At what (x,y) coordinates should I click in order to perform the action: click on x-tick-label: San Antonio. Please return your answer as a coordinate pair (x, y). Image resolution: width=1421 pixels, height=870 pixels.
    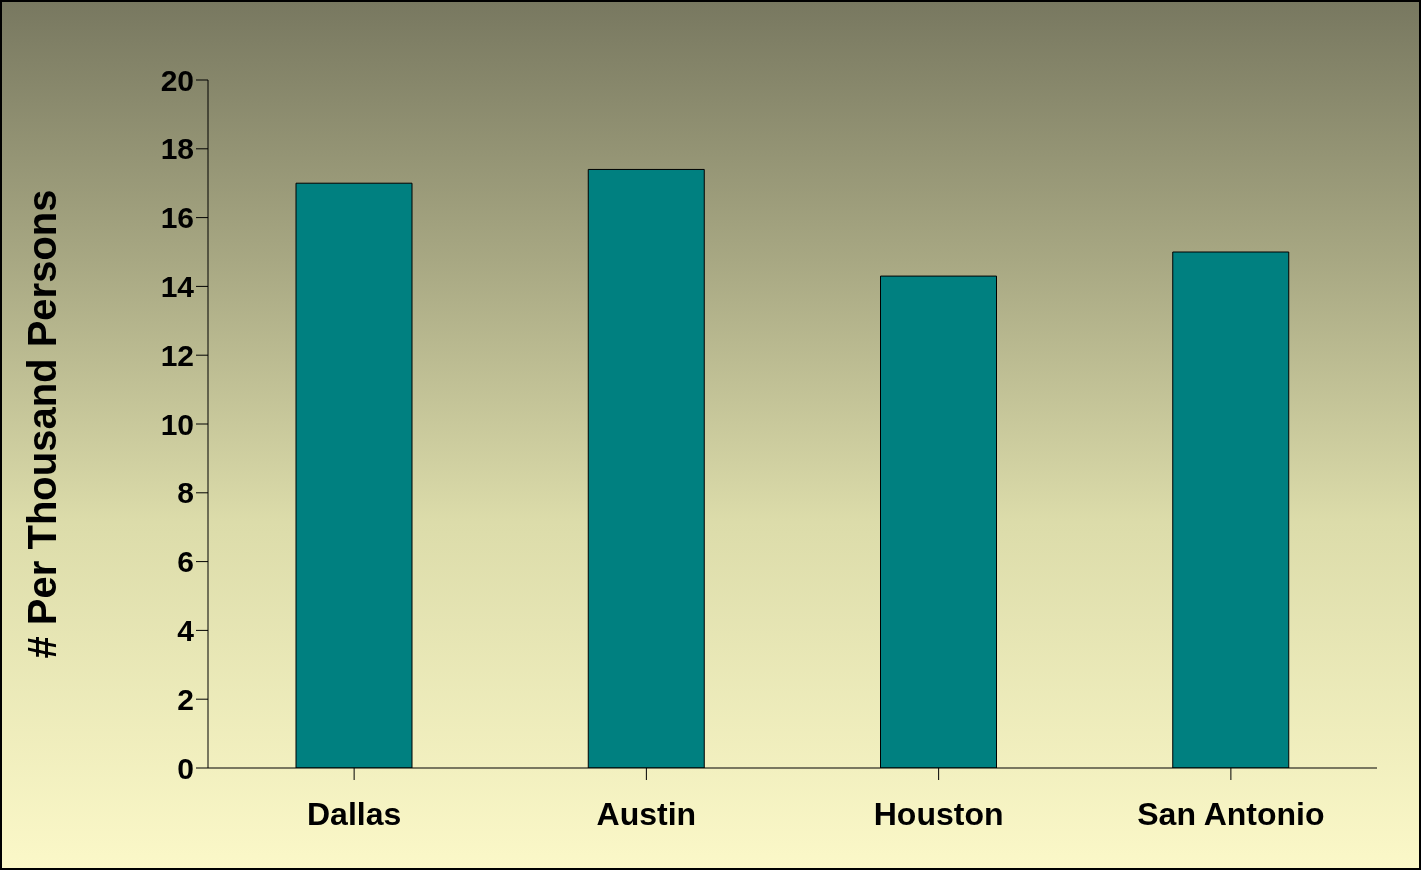
    Looking at the image, I should click on (1231, 813).